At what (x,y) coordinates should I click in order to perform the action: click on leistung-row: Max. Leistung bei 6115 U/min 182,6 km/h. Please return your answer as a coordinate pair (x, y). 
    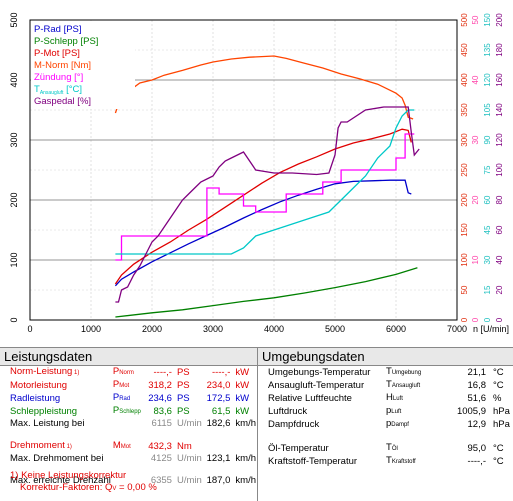
    Looking at the image, I should click on (128, 423).